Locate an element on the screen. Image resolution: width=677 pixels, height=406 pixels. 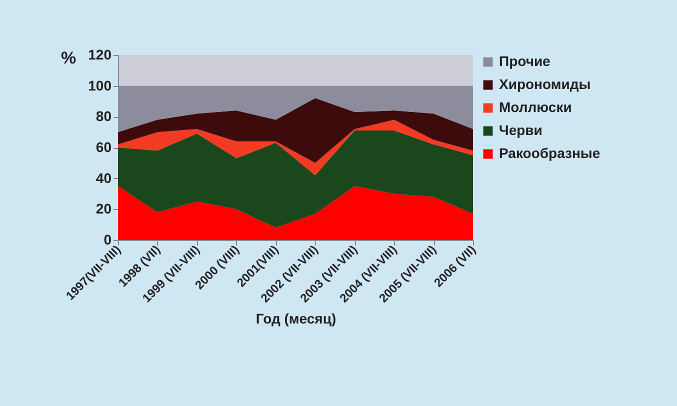
legend-label: Ракообразные is located at coordinates (549, 153).